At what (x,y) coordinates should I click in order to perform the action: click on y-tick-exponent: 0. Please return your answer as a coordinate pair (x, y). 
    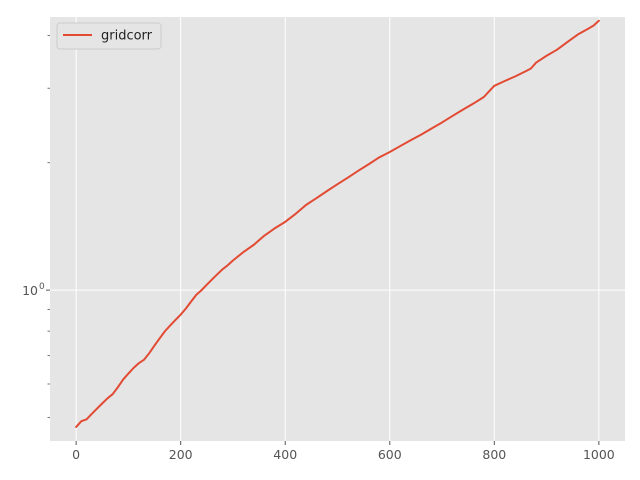
    Looking at the image, I should click on (42, 287).